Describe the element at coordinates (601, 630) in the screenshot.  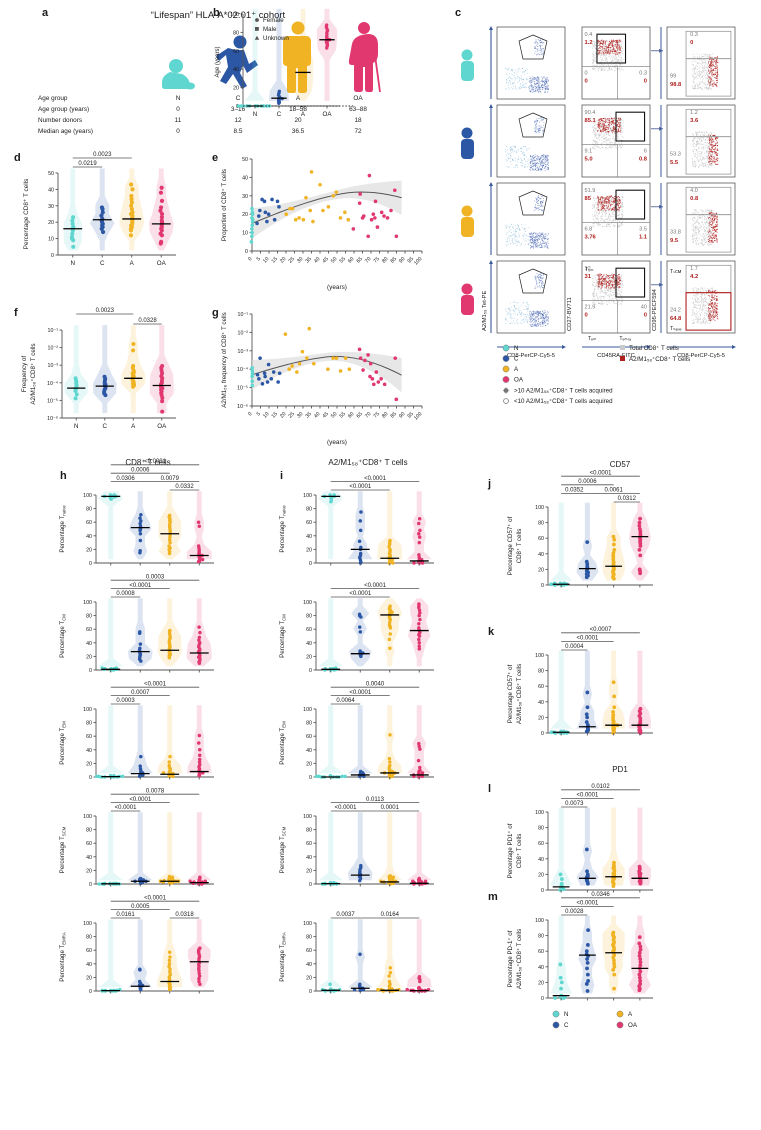
I see `p-value-label: <0.0007` at that location.